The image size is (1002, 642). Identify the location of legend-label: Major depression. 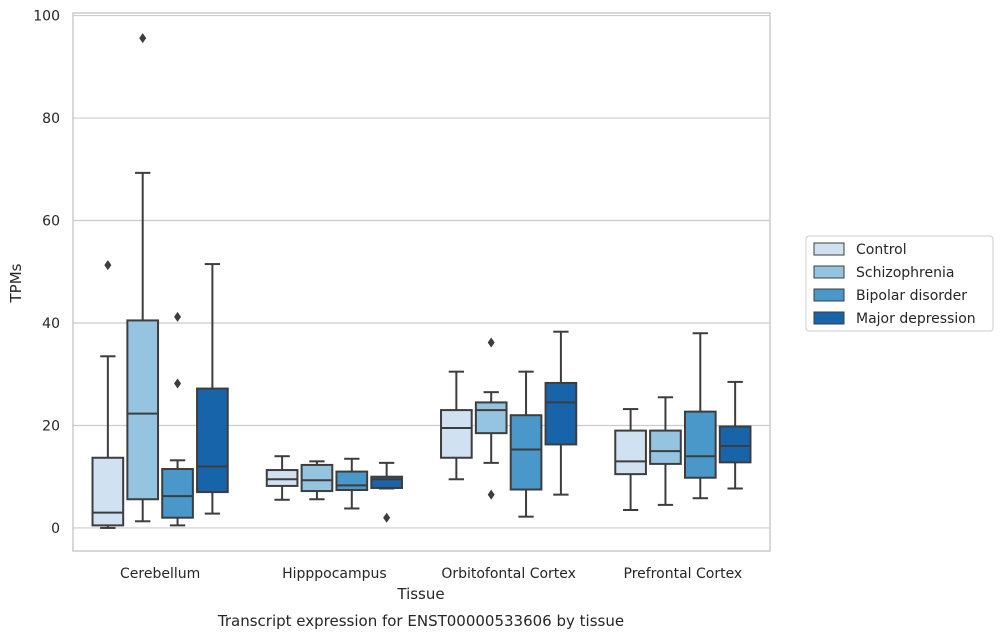
(916, 319).